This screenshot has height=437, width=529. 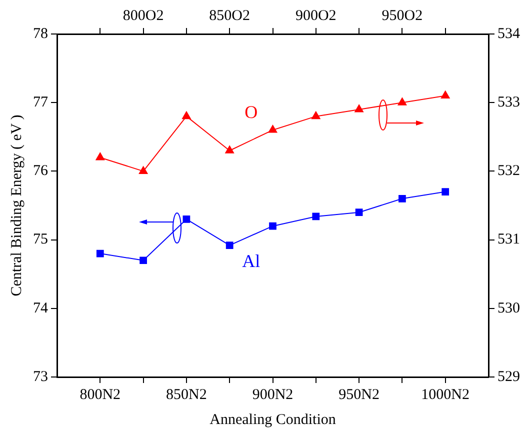 I want to click on y-tick-label: 77, so click(x=40, y=102).